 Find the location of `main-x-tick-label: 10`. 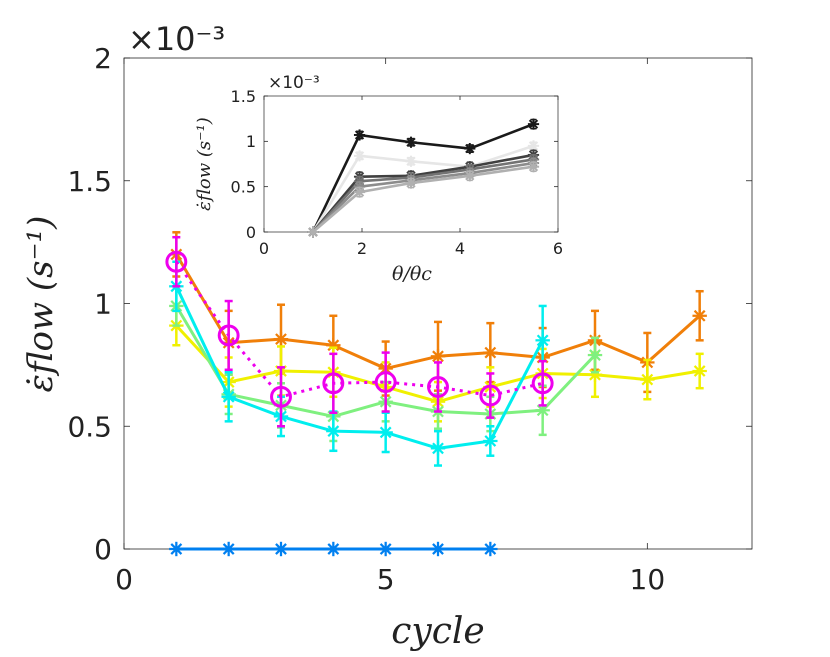

main-x-tick-label: 10 is located at coordinates (648, 579).